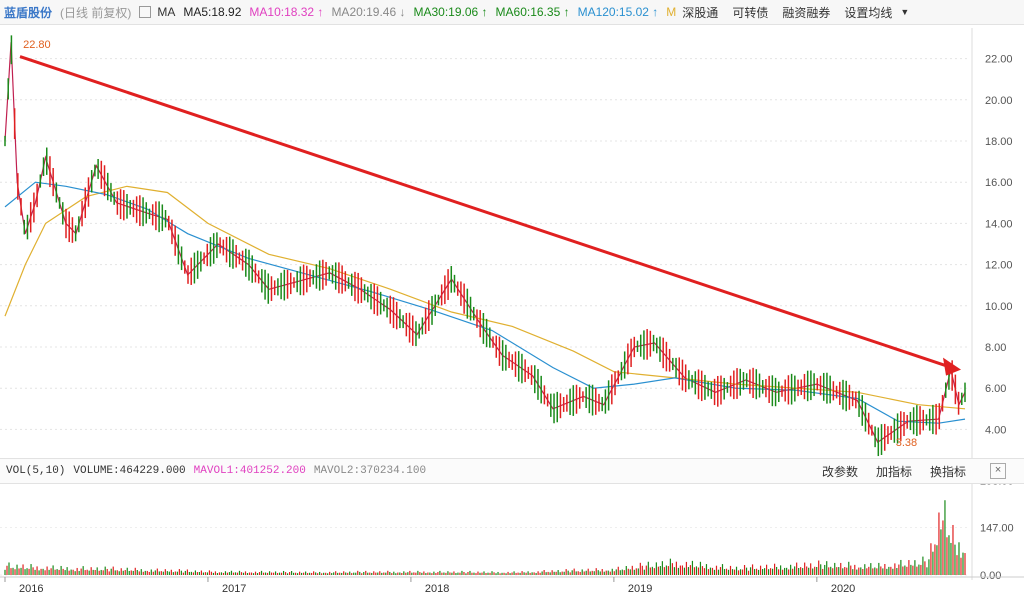  Describe the element at coordinates (28, 12) in the screenshot. I see `stock-name: 蓝盾股份` at that location.